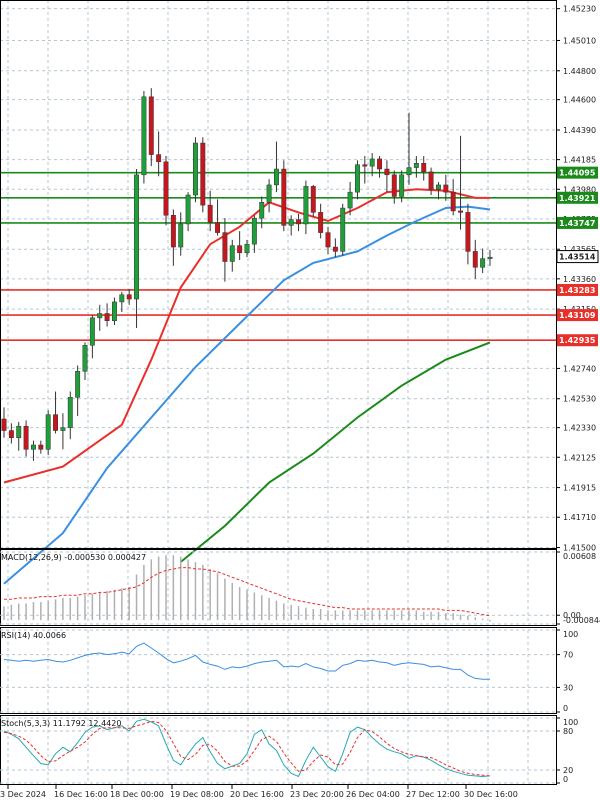 The width and height of the screenshot is (600, 804). What do you see at coordinates (579, 399) in the screenshot?
I see `price-tick-label: 1.42530` at bounding box center [579, 399].